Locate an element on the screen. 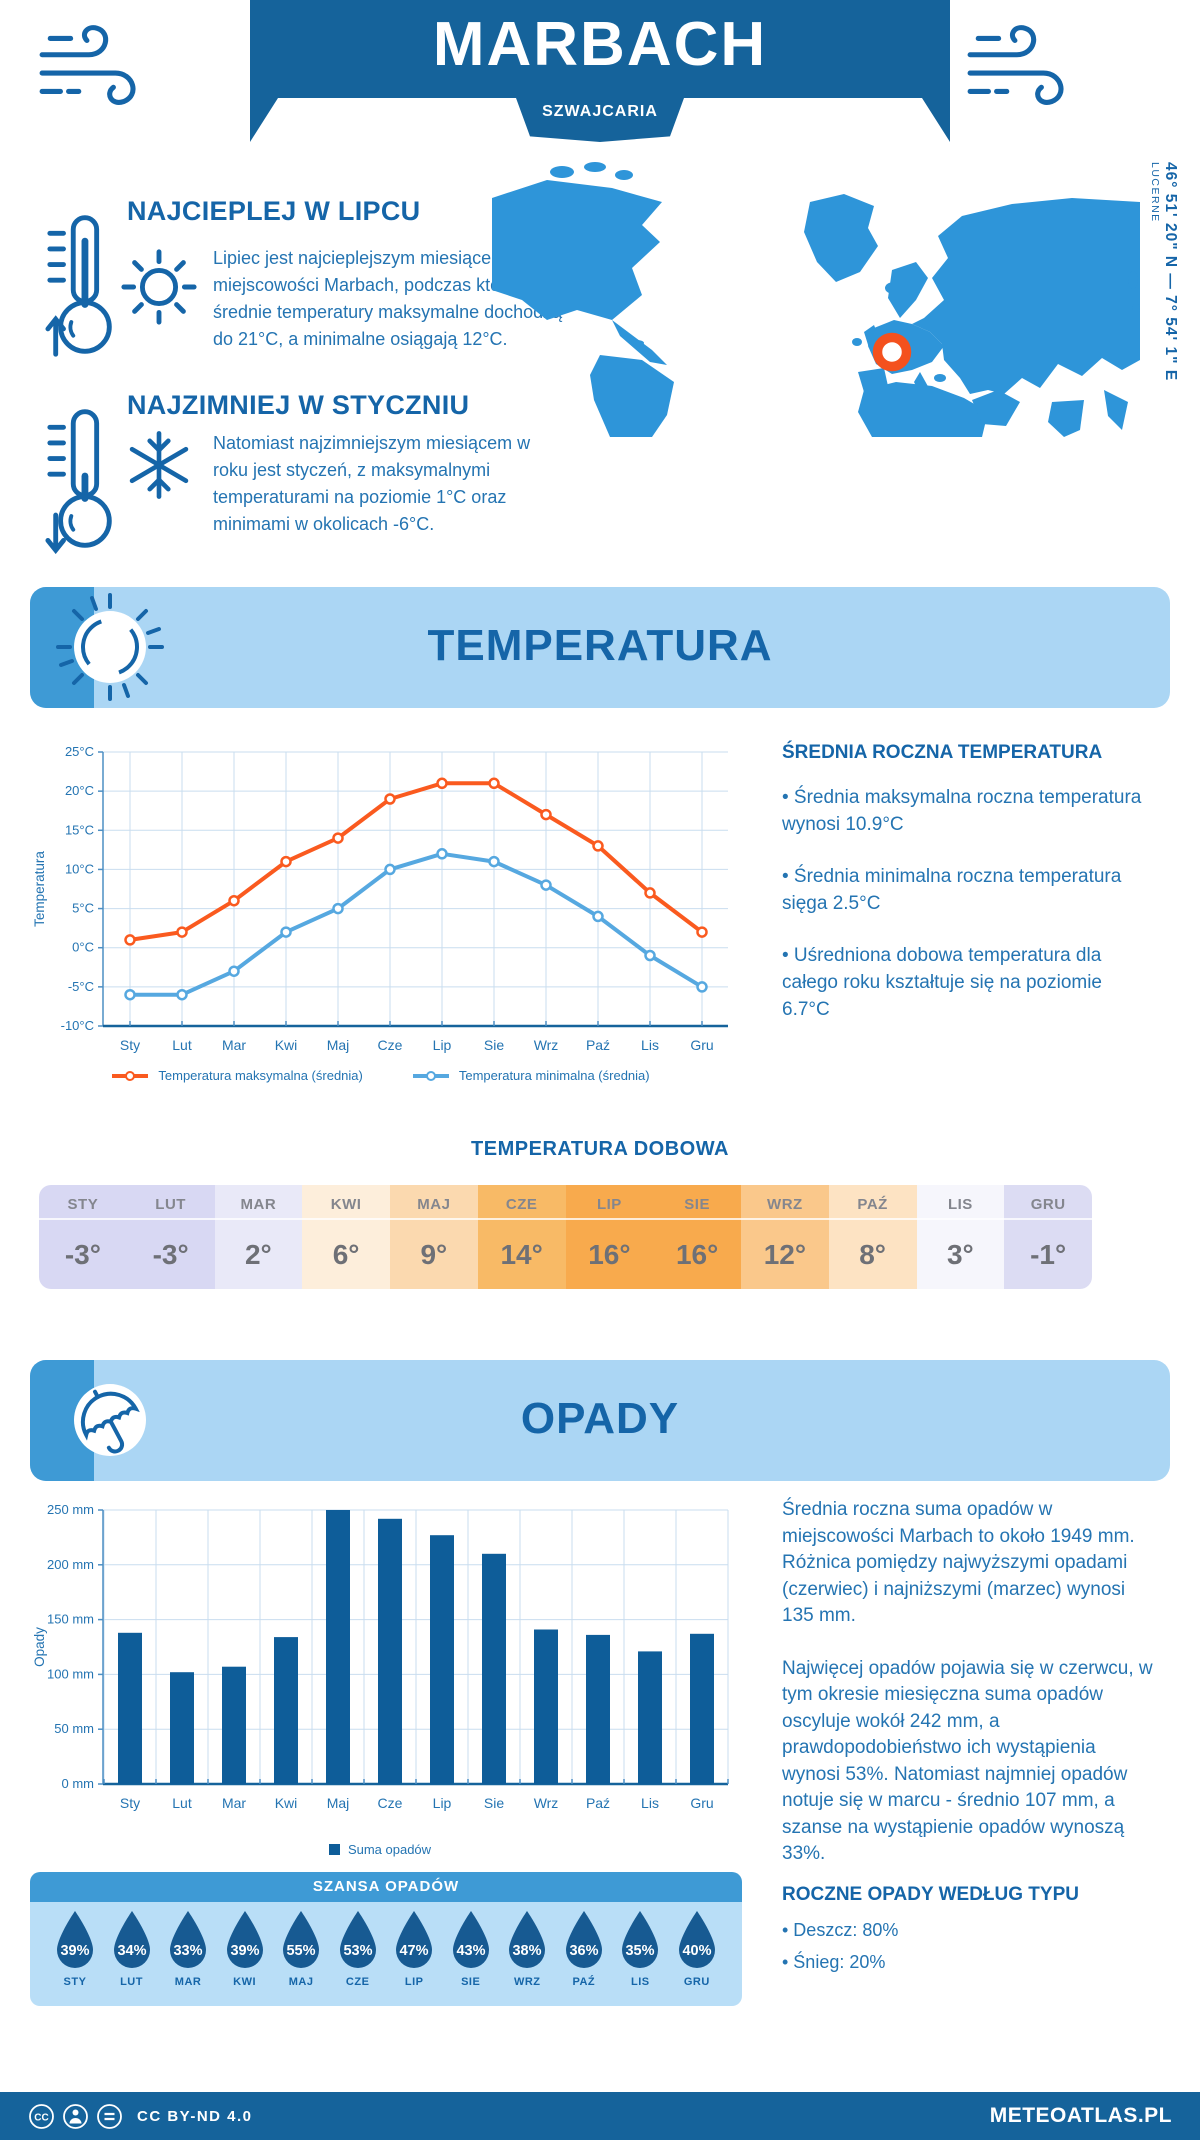 Image resolution: width=1200 pixels, height=2140 pixels. legend-item: Temperatura maksymalna (średnia) is located at coordinates (236, 1075).